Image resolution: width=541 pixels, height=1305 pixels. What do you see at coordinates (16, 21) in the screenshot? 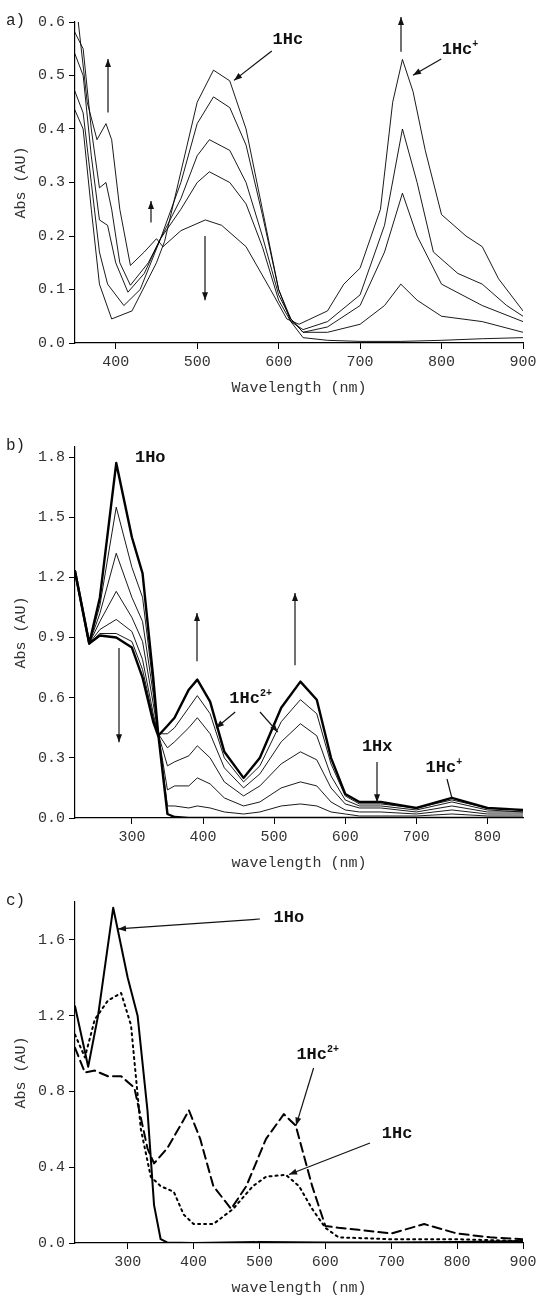
I see `chart-title: a)` at bounding box center [16, 21].